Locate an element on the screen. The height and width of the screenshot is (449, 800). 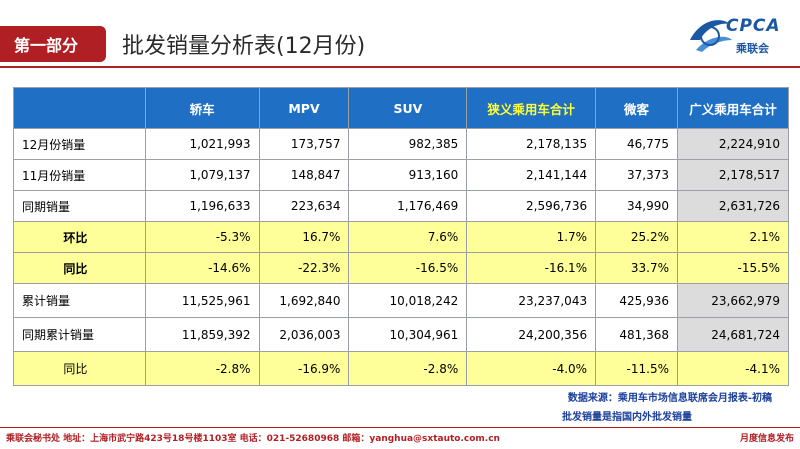
table-cell: -16.9% is located at coordinates (304, 368).